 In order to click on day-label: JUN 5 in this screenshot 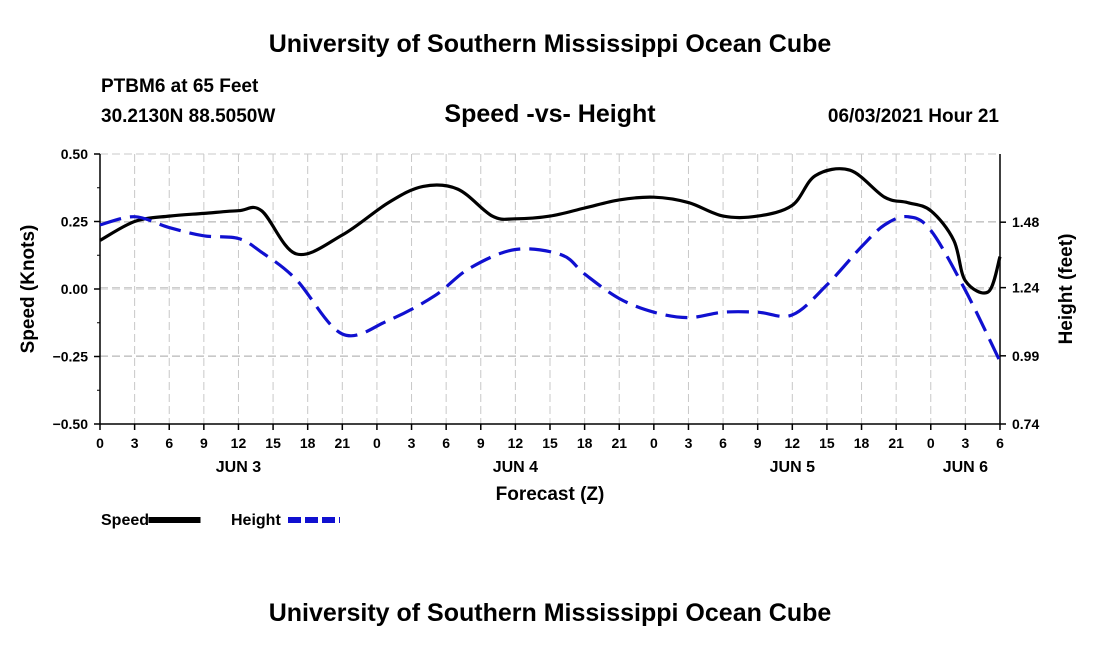, I will do `click(792, 467)`.